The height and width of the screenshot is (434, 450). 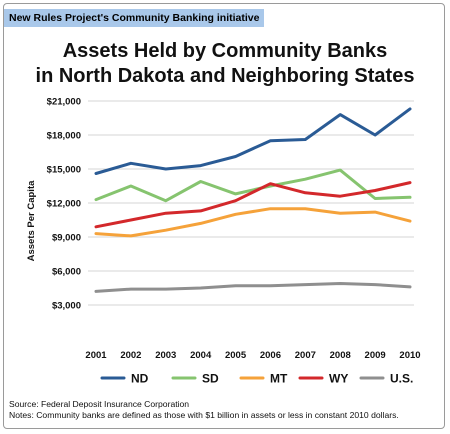 I want to click on y-tick-label: $15,000, so click(x=64, y=170).